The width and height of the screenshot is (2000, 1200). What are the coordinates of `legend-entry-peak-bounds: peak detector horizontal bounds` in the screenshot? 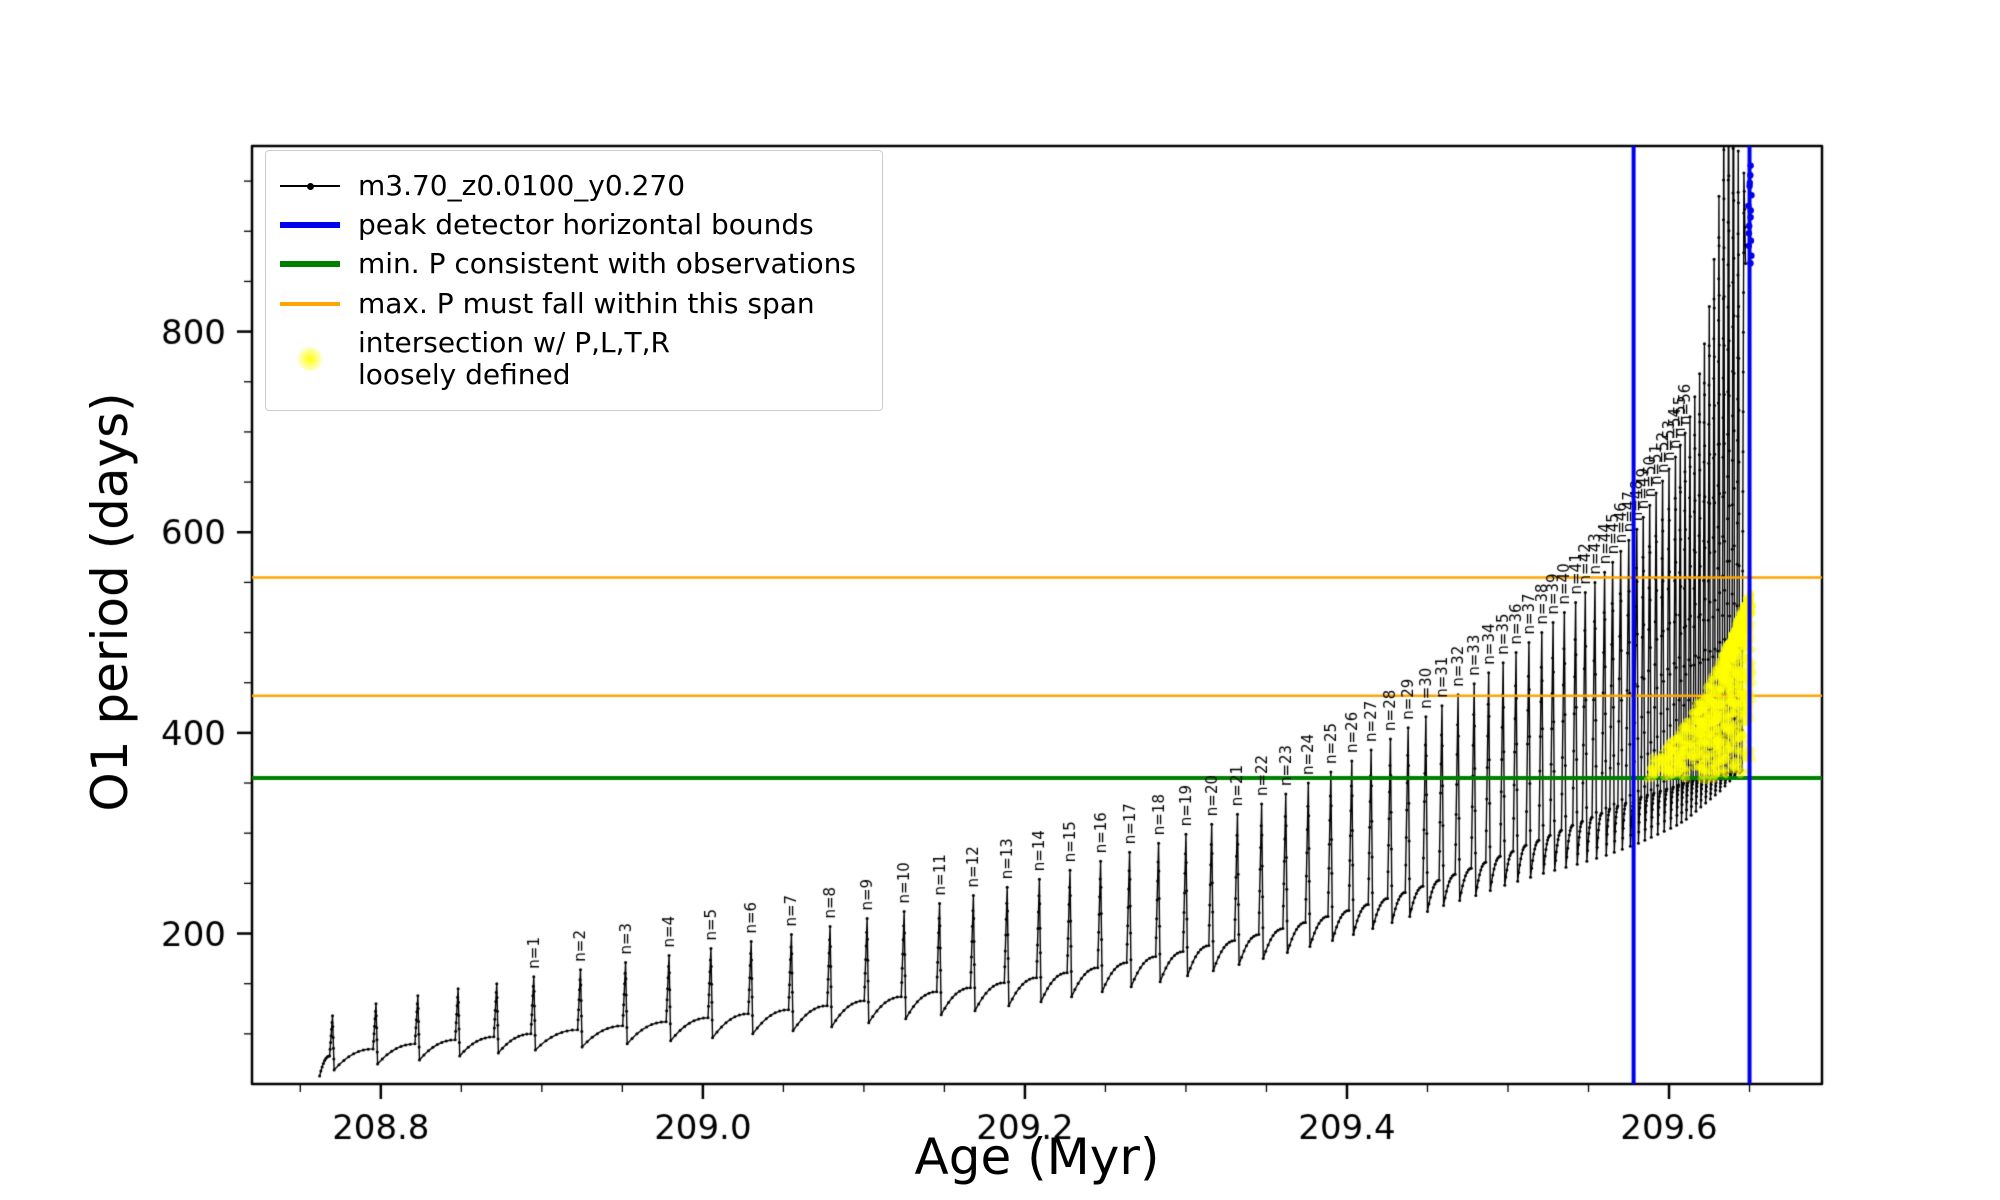 It's located at (568, 225).